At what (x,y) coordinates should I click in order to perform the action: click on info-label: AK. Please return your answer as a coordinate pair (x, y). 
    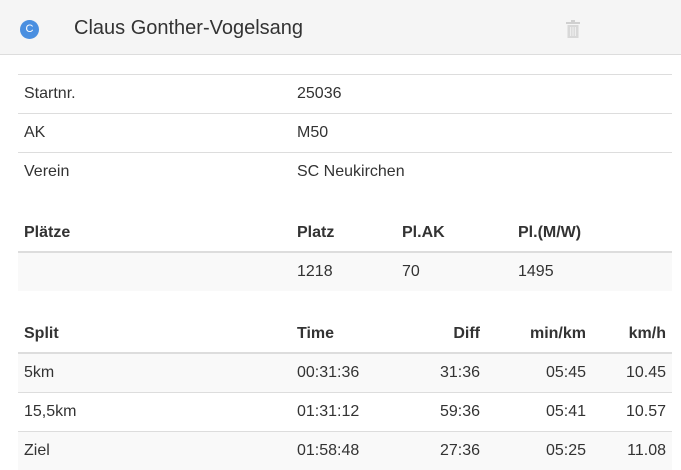
    Looking at the image, I should click on (154, 133).